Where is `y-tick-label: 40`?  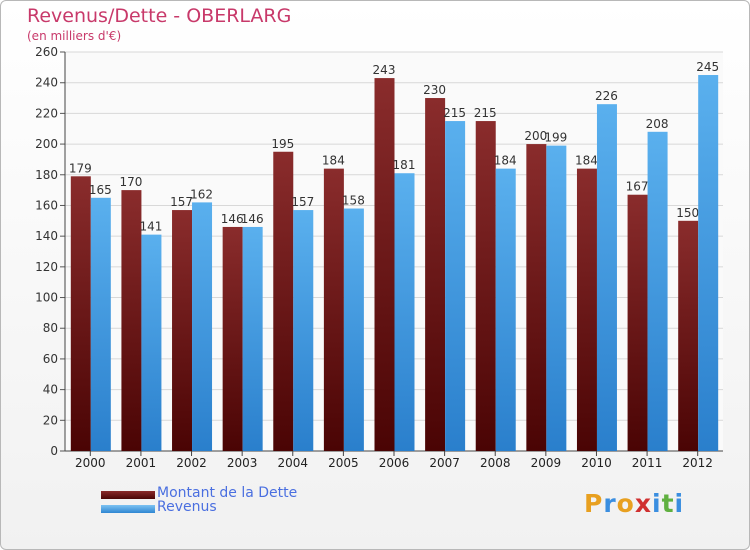
y-tick-label: 40 is located at coordinates (50, 390).